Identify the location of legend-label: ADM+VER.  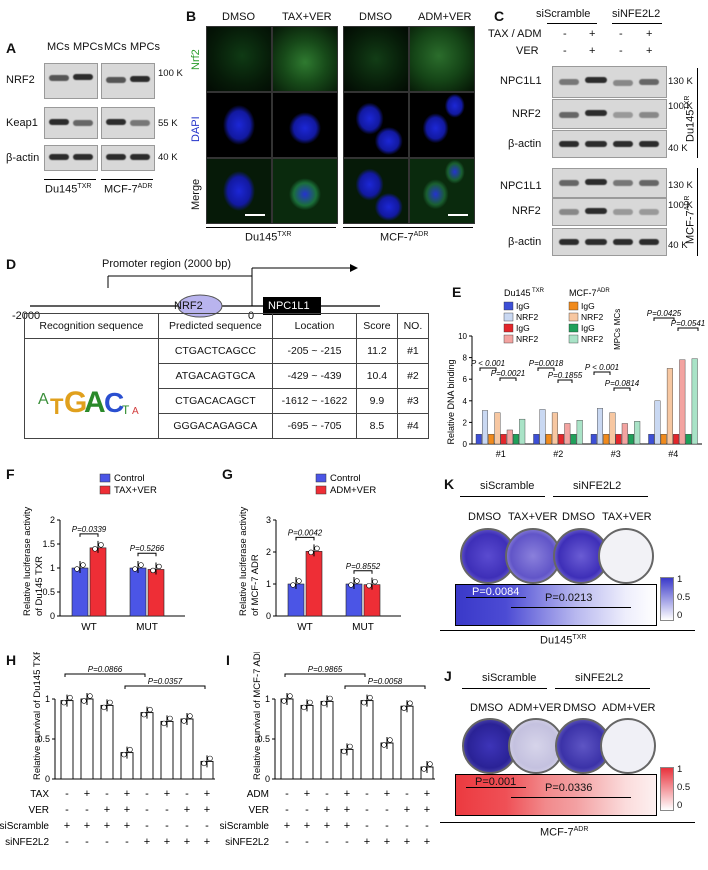
(353, 490).